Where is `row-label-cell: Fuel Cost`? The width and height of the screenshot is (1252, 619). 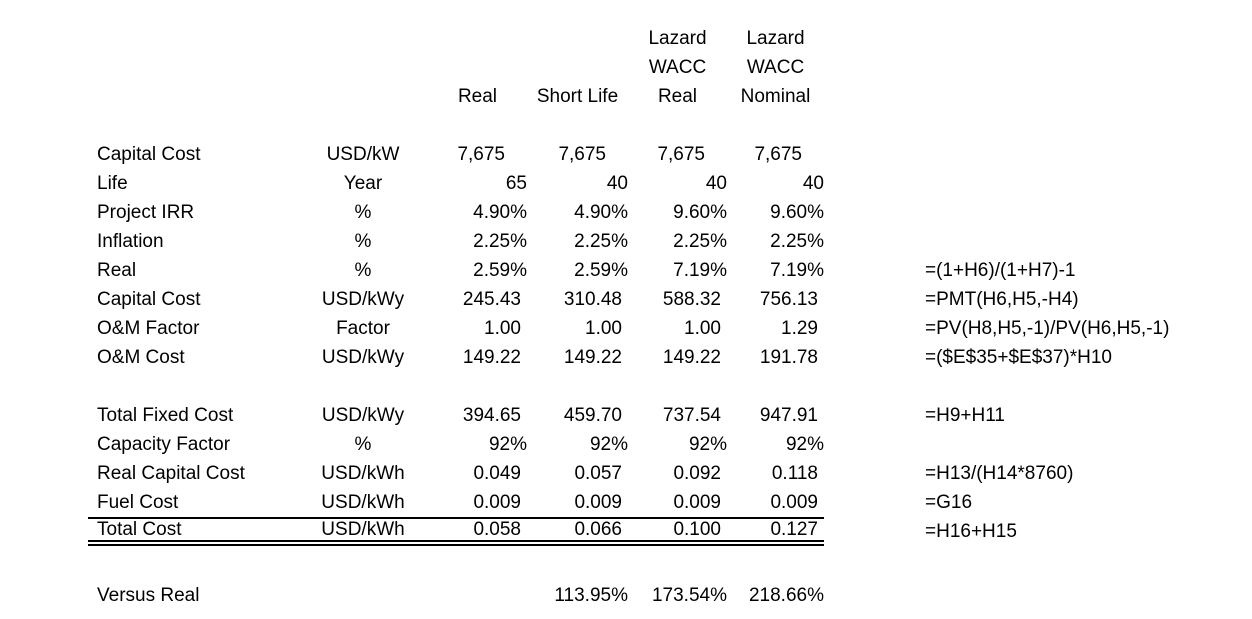
row-label-cell: Fuel Cost is located at coordinates (138, 502).